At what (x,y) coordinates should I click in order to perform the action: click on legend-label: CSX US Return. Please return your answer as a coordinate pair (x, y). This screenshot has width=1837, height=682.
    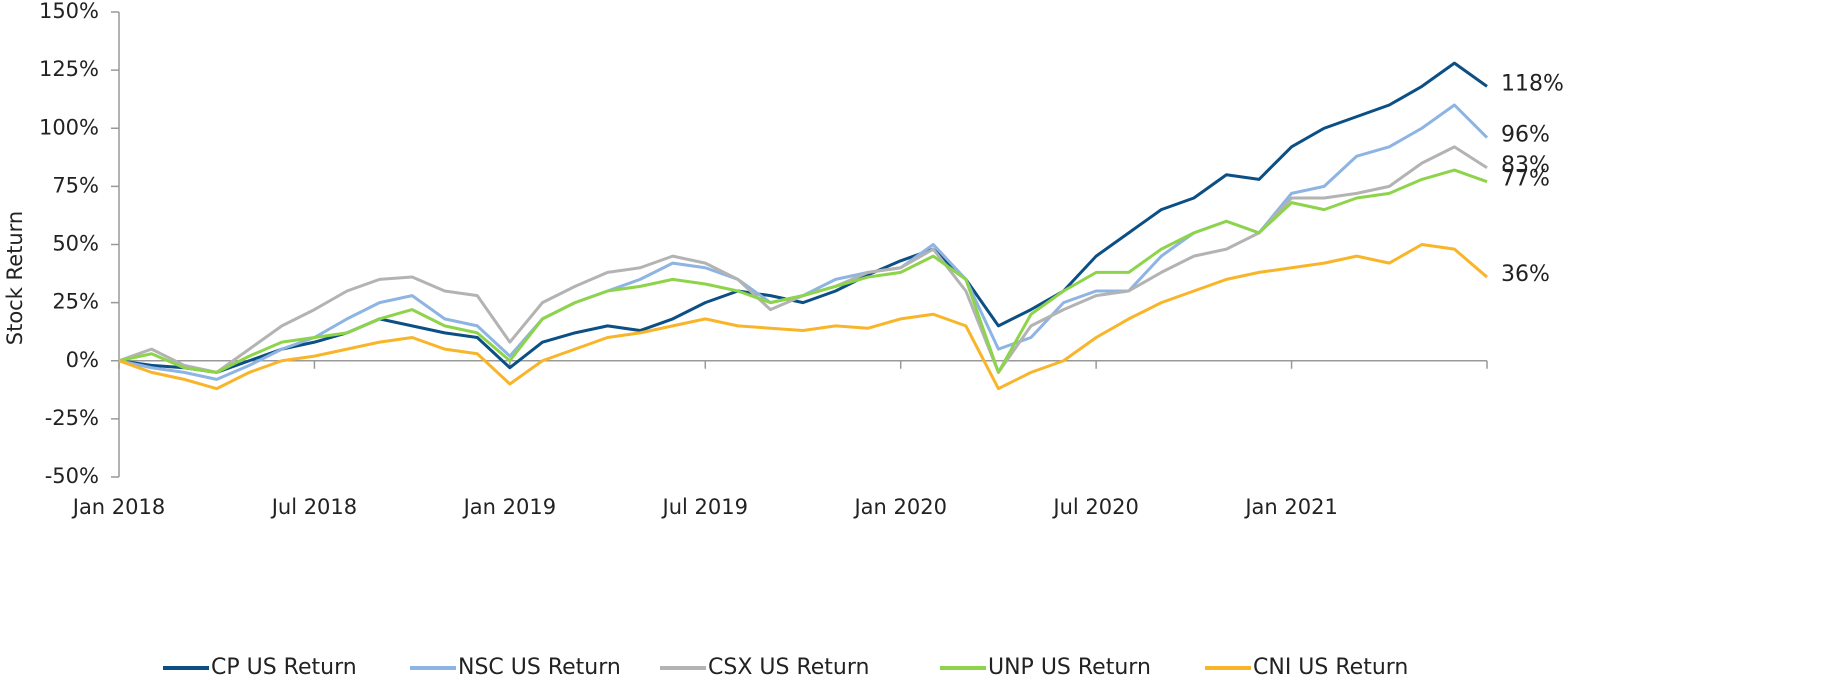
    Looking at the image, I should click on (788, 667).